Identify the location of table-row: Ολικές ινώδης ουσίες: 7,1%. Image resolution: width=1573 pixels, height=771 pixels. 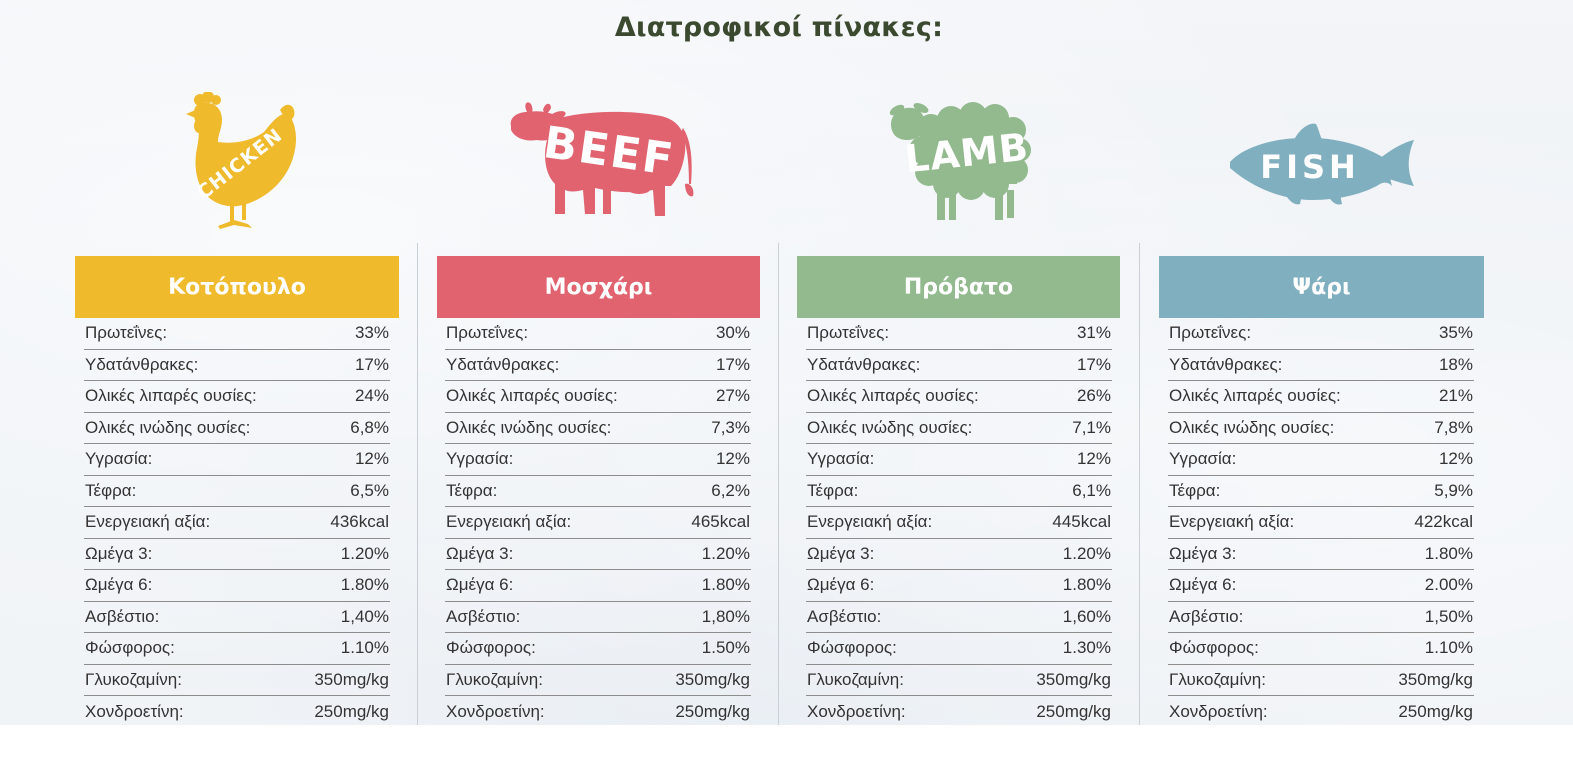
(959, 428).